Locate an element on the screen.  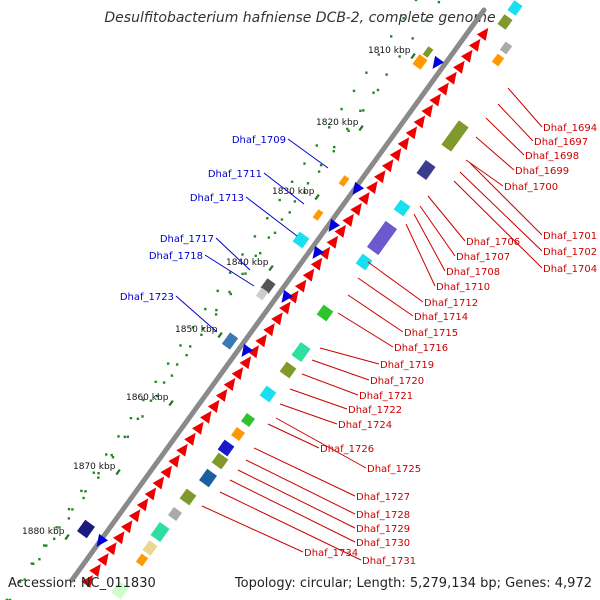
forward-gene-label: Dhaf_1728 is located at coordinates (383, 515).